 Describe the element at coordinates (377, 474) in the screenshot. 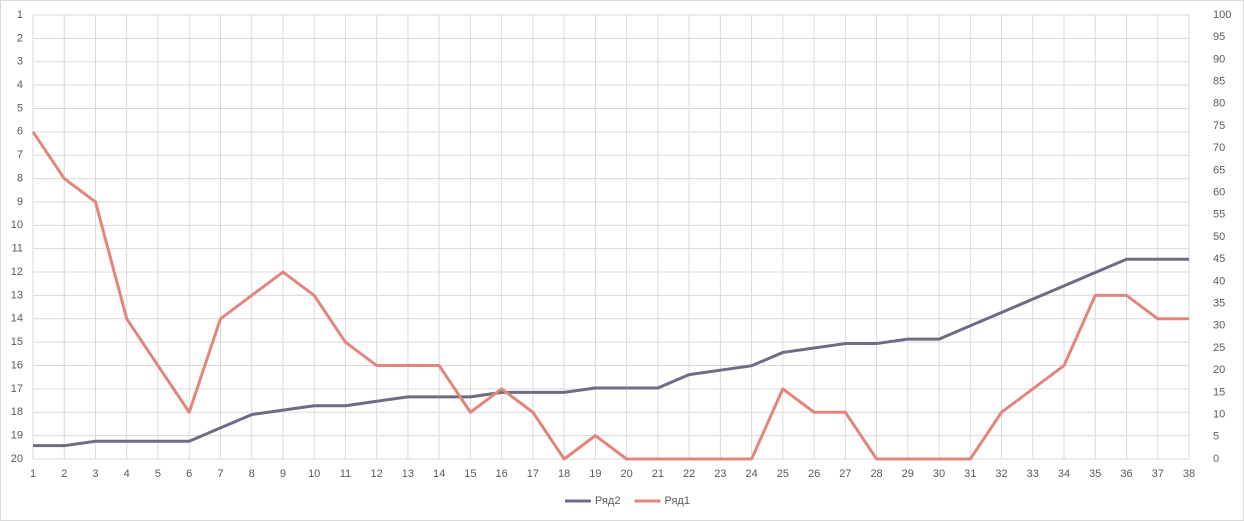

I see `x-tick-label: 12` at that location.